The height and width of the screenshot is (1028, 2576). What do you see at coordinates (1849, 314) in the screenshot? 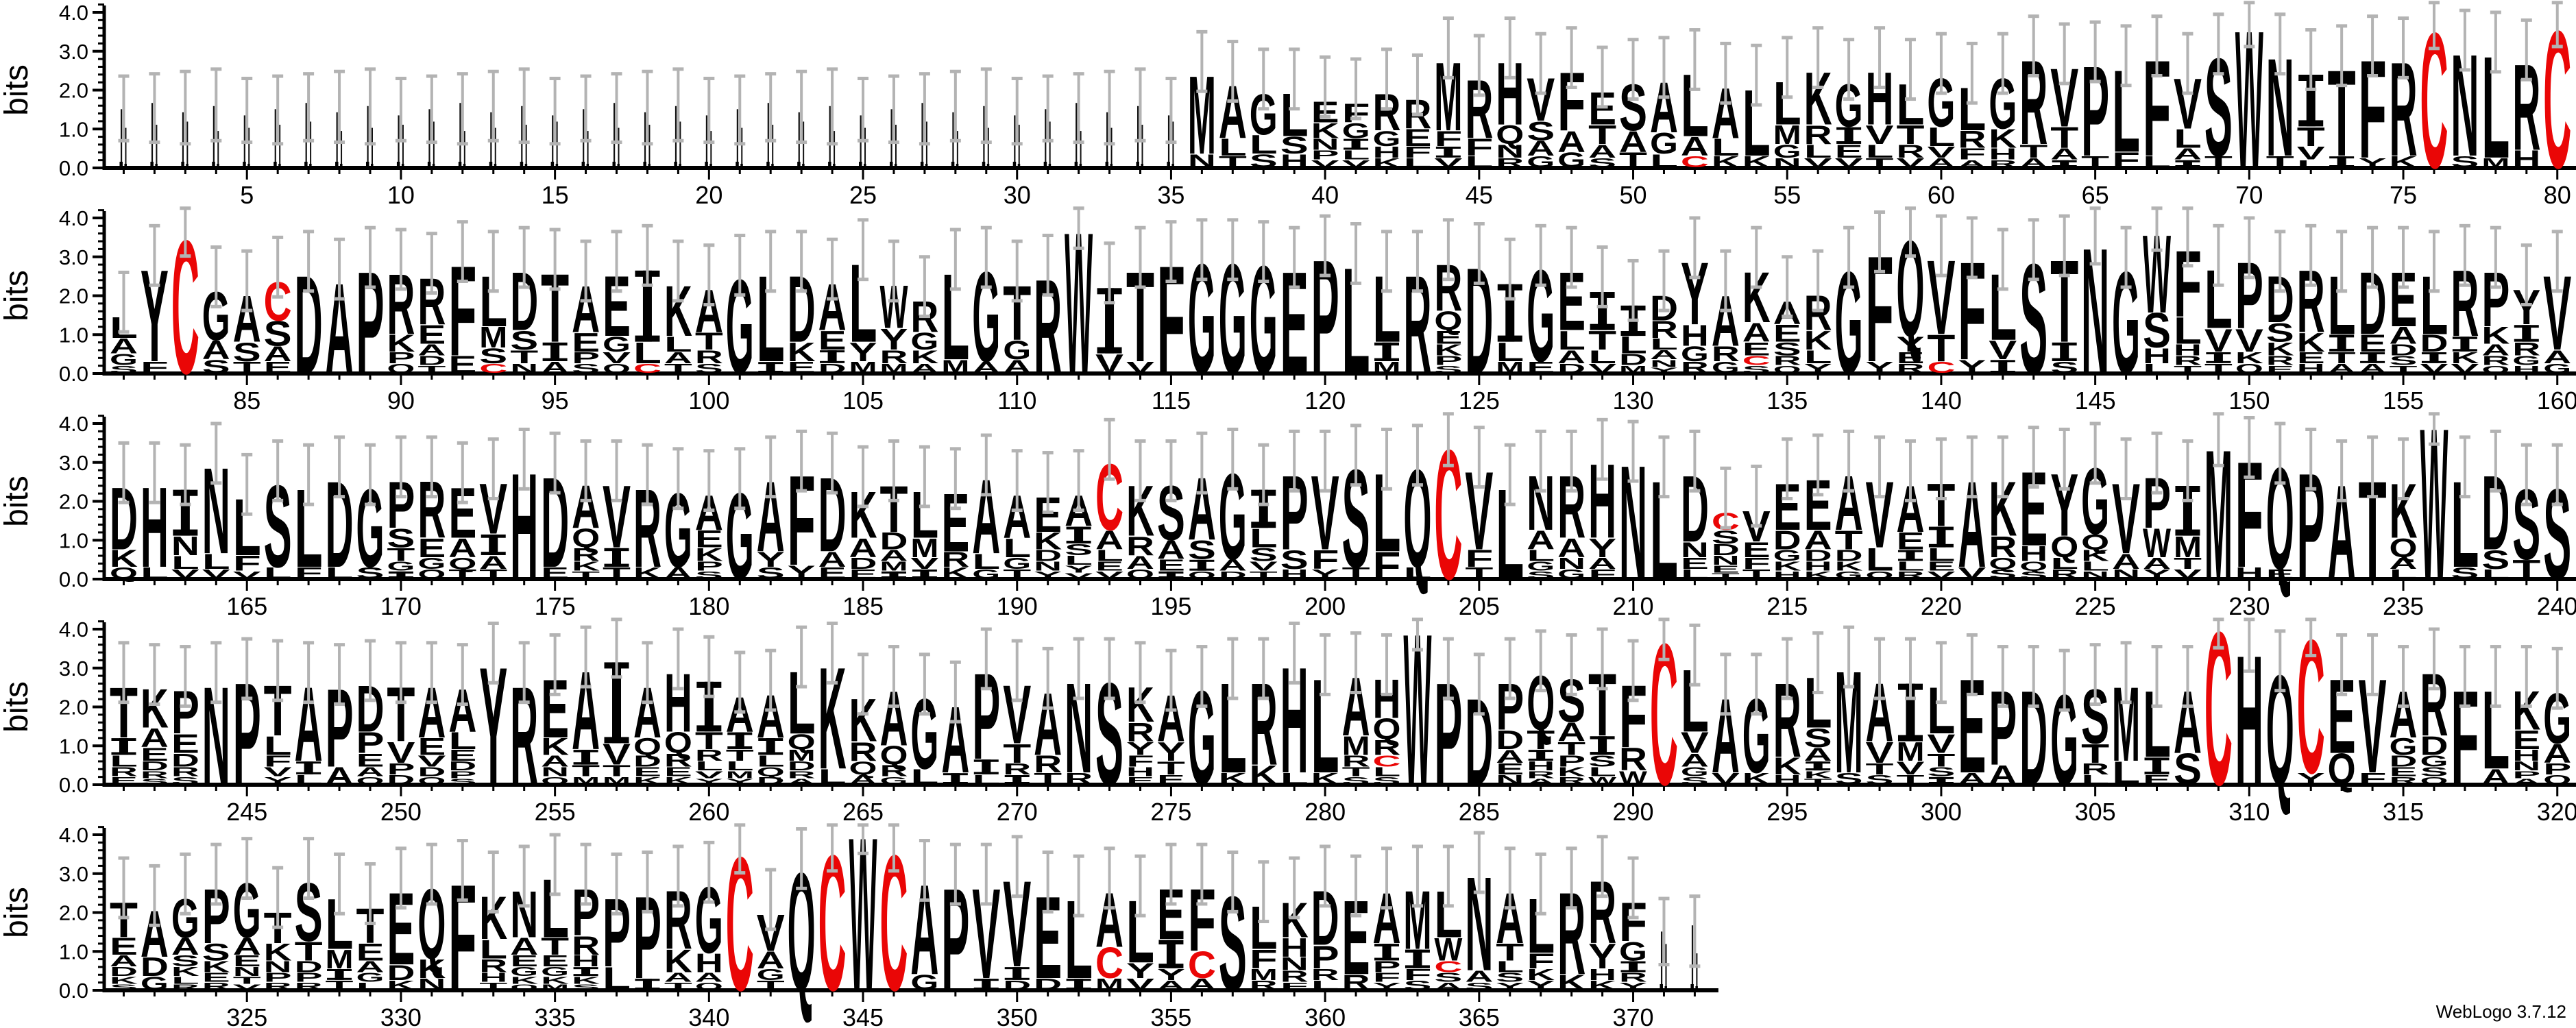
I see `logo-column-137: G` at bounding box center [1849, 314].